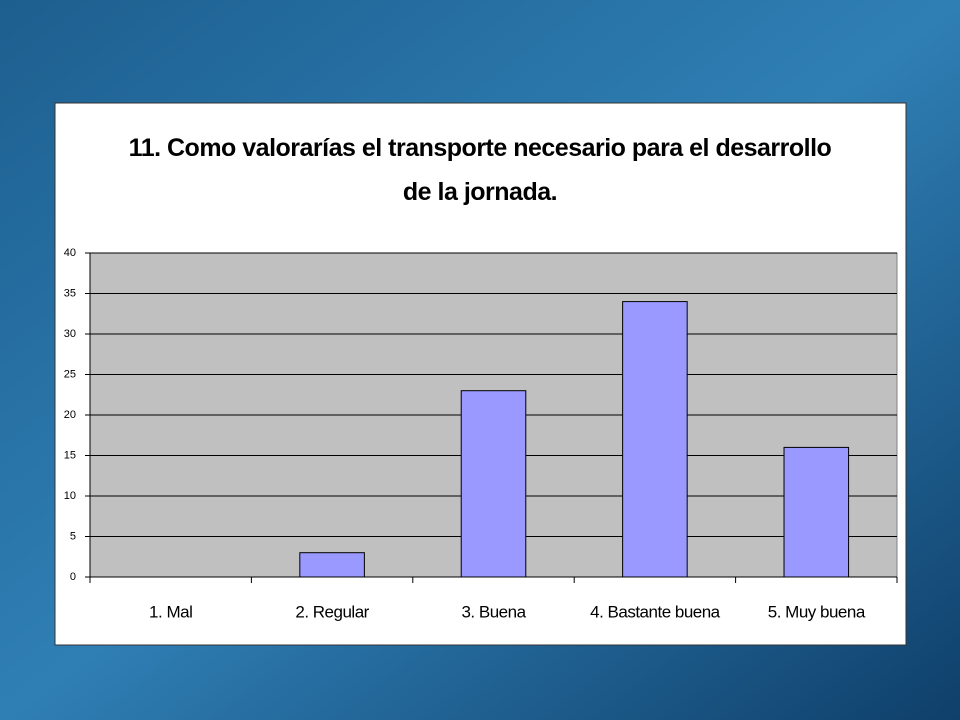  I want to click on x-tick-label: 3. Buena, so click(493, 611).